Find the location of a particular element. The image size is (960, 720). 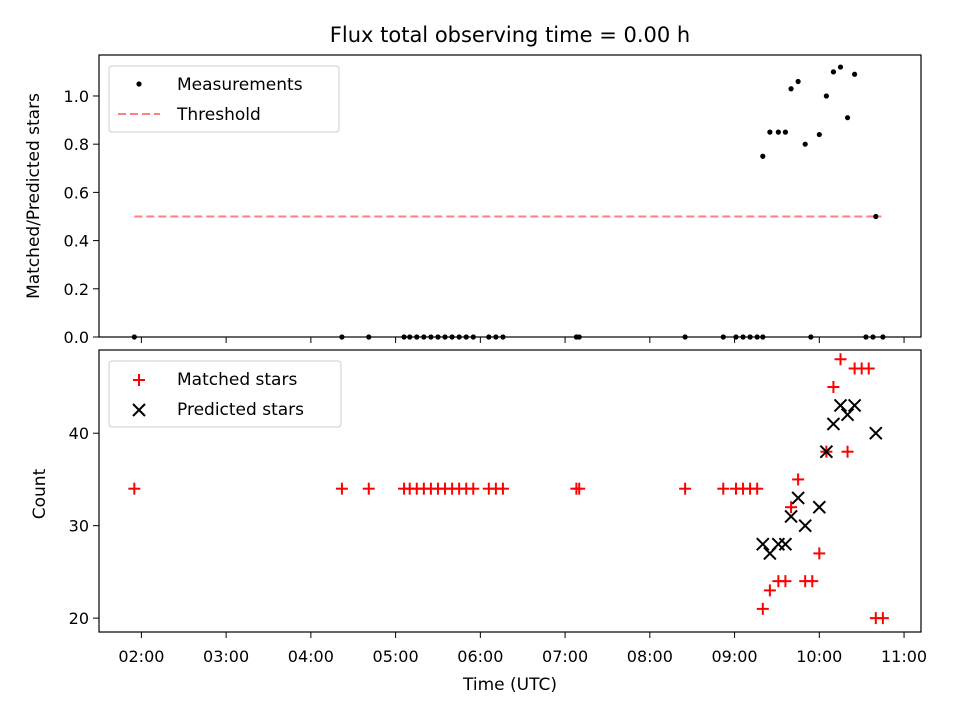

panel-count-xlabel: Time (UTC) is located at coordinates (509, 685).